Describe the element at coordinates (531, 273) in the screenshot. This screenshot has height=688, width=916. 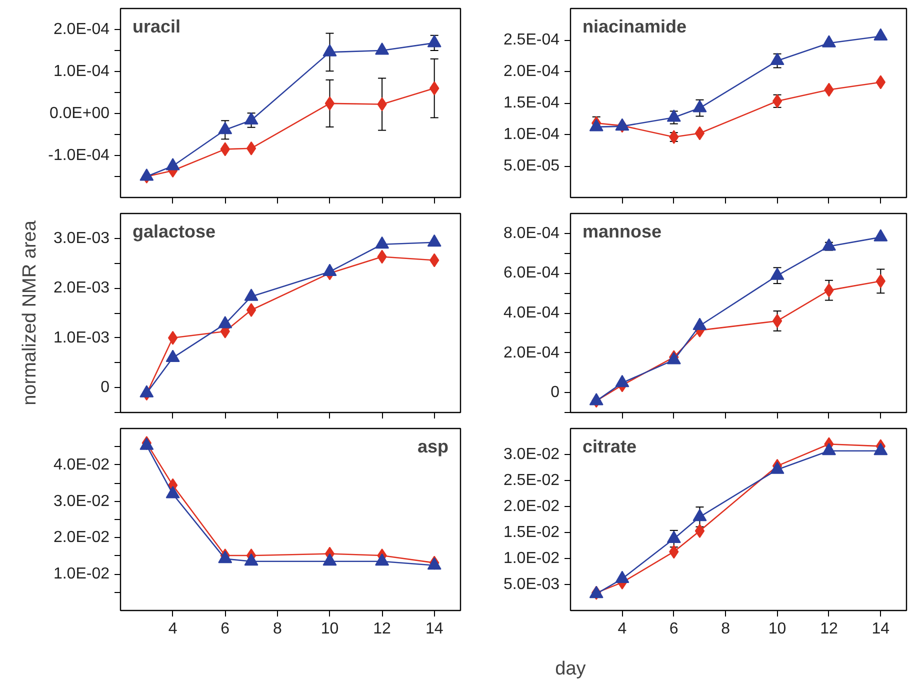
I see `y-tick-label: 6.0E-04` at that location.